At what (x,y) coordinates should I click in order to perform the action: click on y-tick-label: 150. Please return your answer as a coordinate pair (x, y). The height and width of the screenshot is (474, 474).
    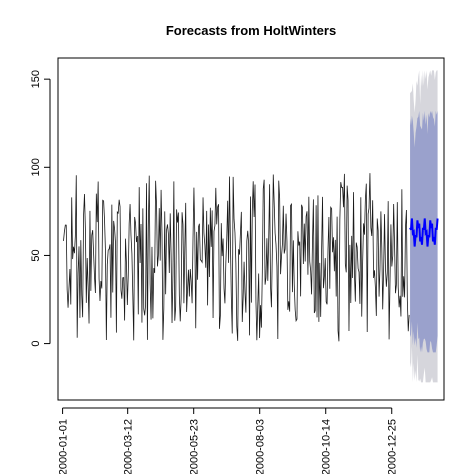
    Looking at the image, I should click on (36, 79).